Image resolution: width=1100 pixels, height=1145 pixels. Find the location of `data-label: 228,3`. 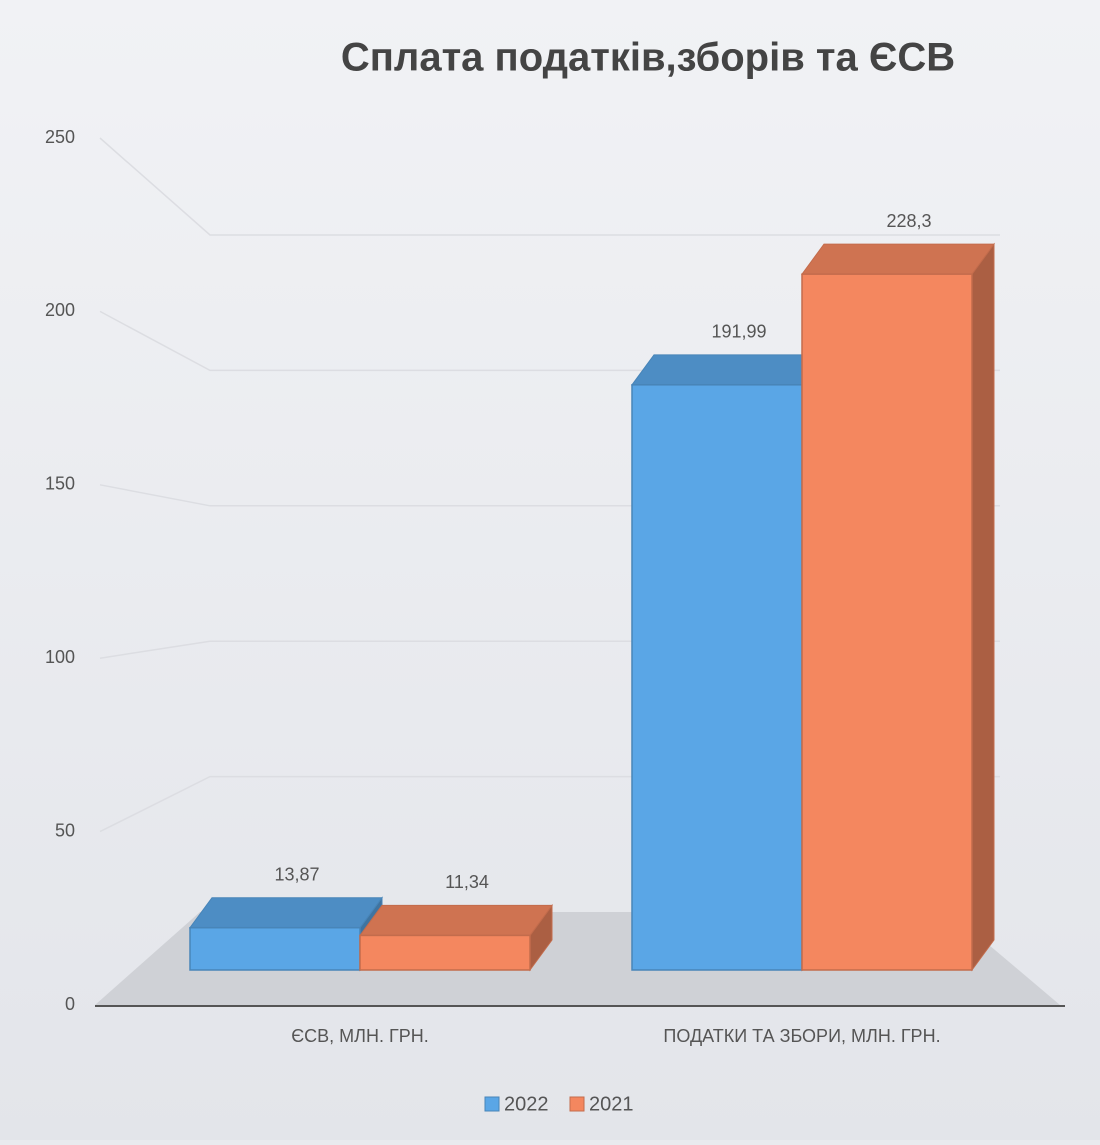

data-label: 228,3 is located at coordinates (908, 221).